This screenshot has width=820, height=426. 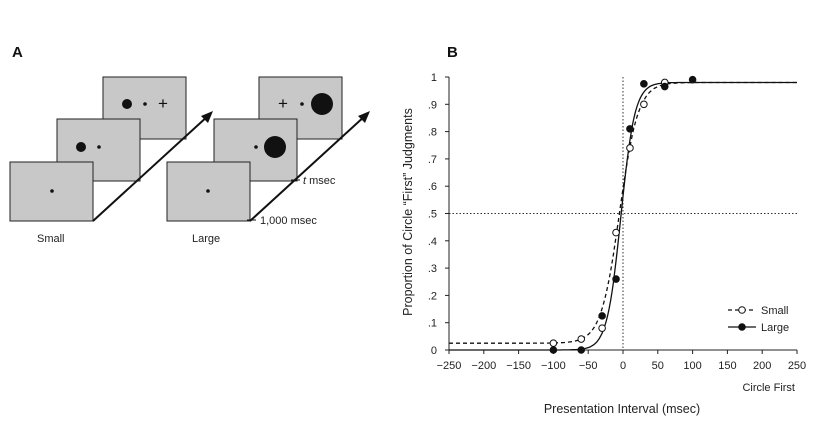 What do you see at coordinates (434, 78) in the screenshot?
I see `y-tick-label: 1` at bounding box center [434, 78].